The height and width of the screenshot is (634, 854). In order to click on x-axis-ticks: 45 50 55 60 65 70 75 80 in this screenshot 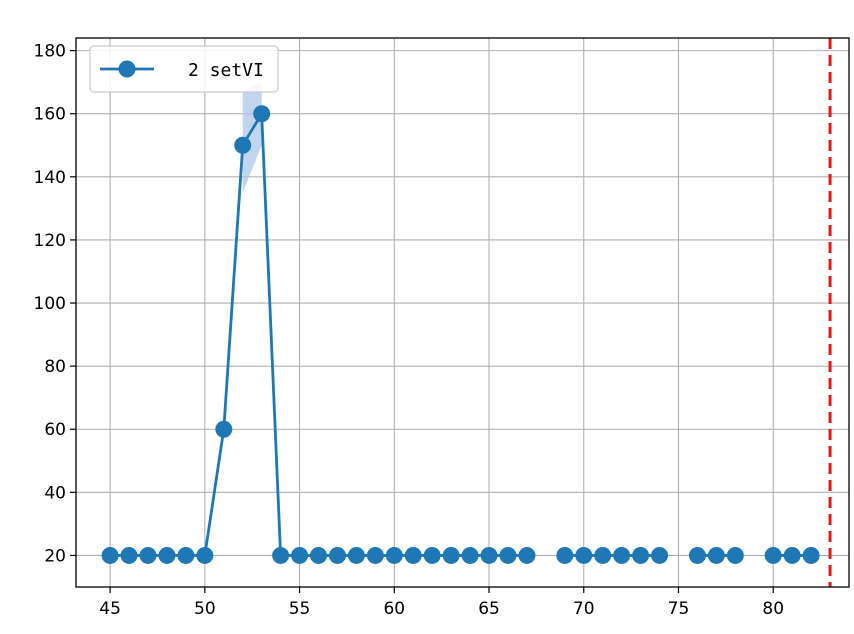, I will do `click(441, 603)`.